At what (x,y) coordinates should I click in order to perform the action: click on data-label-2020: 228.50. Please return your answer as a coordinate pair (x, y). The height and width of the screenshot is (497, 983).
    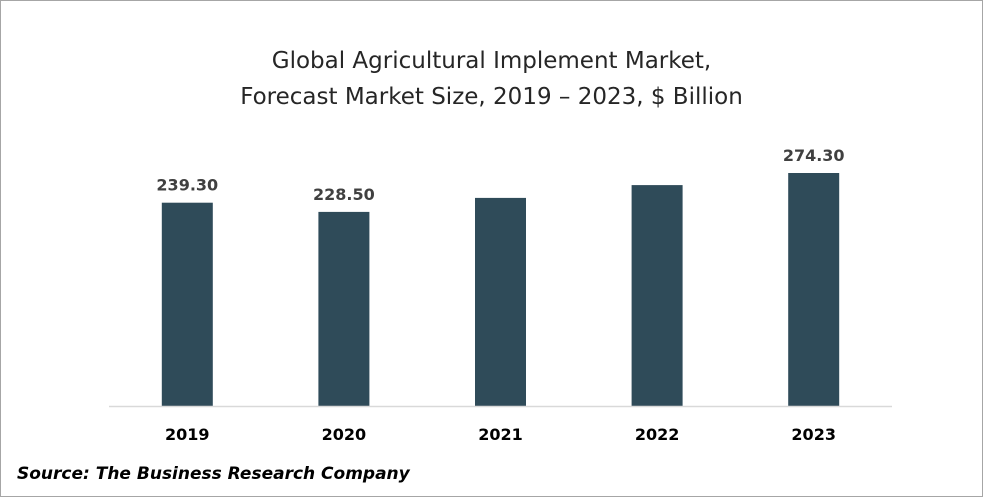
    Looking at the image, I should click on (344, 194).